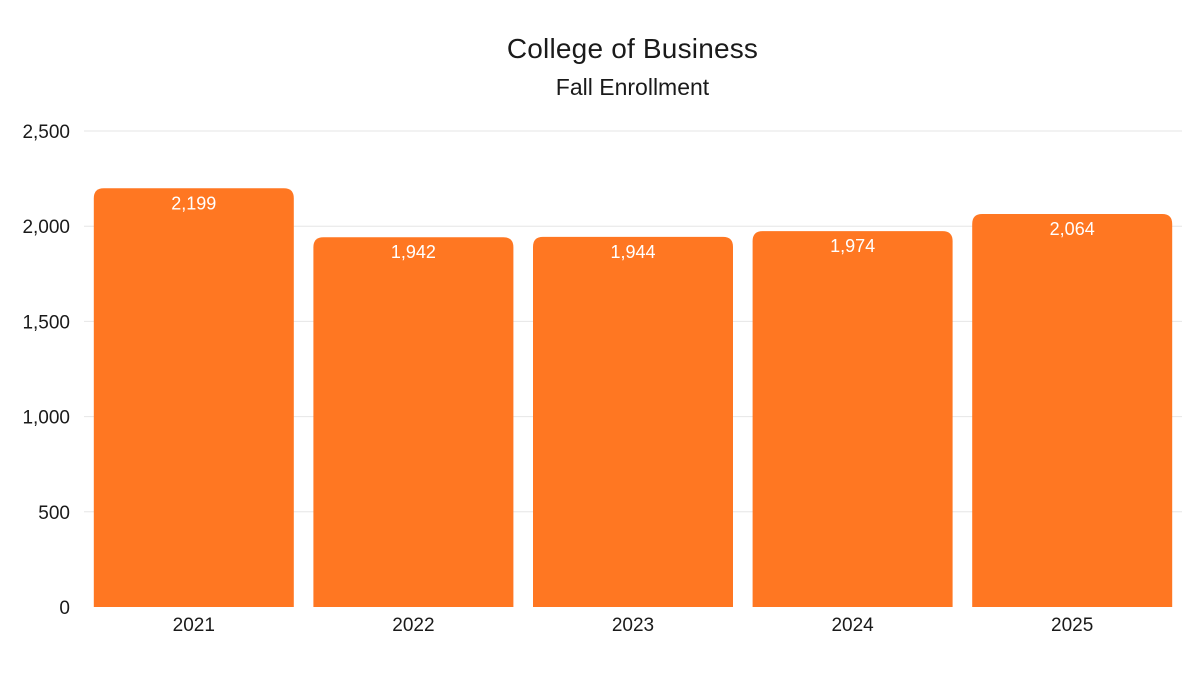 The width and height of the screenshot is (1200, 675). I want to click on bar-value-label: 2,064, so click(1072, 229).